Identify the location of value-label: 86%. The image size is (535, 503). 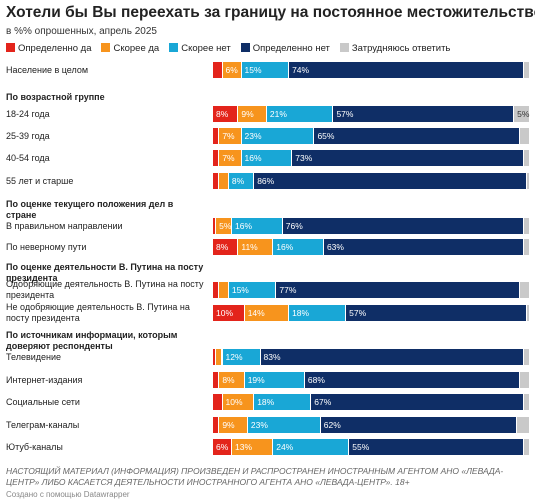
(266, 181).